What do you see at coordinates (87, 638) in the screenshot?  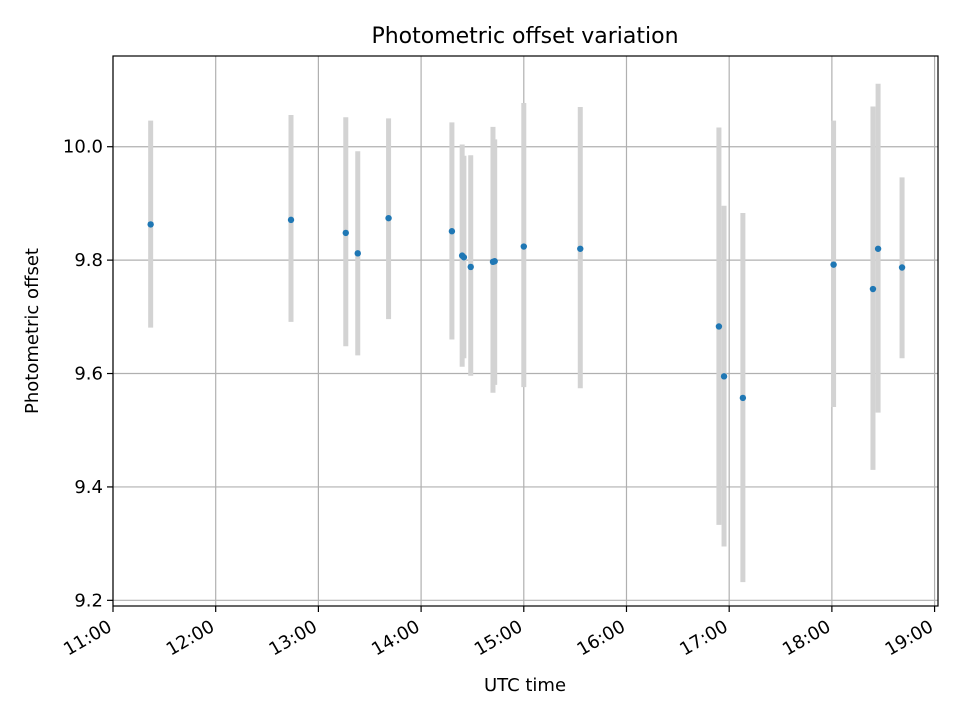 I see `x-tick-label: 11:00` at bounding box center [87, 638].